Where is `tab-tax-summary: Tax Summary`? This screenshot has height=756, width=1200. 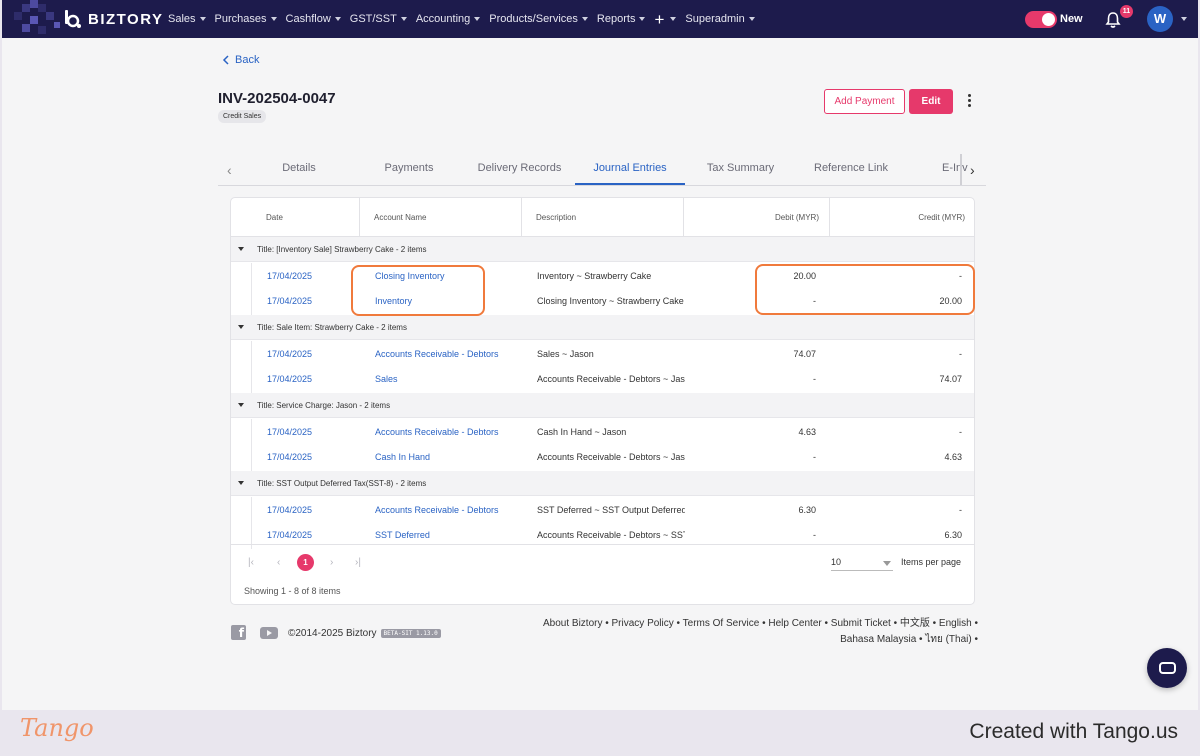 tab-tax-summary: Tax Summary is located at coordinates (740, 168).